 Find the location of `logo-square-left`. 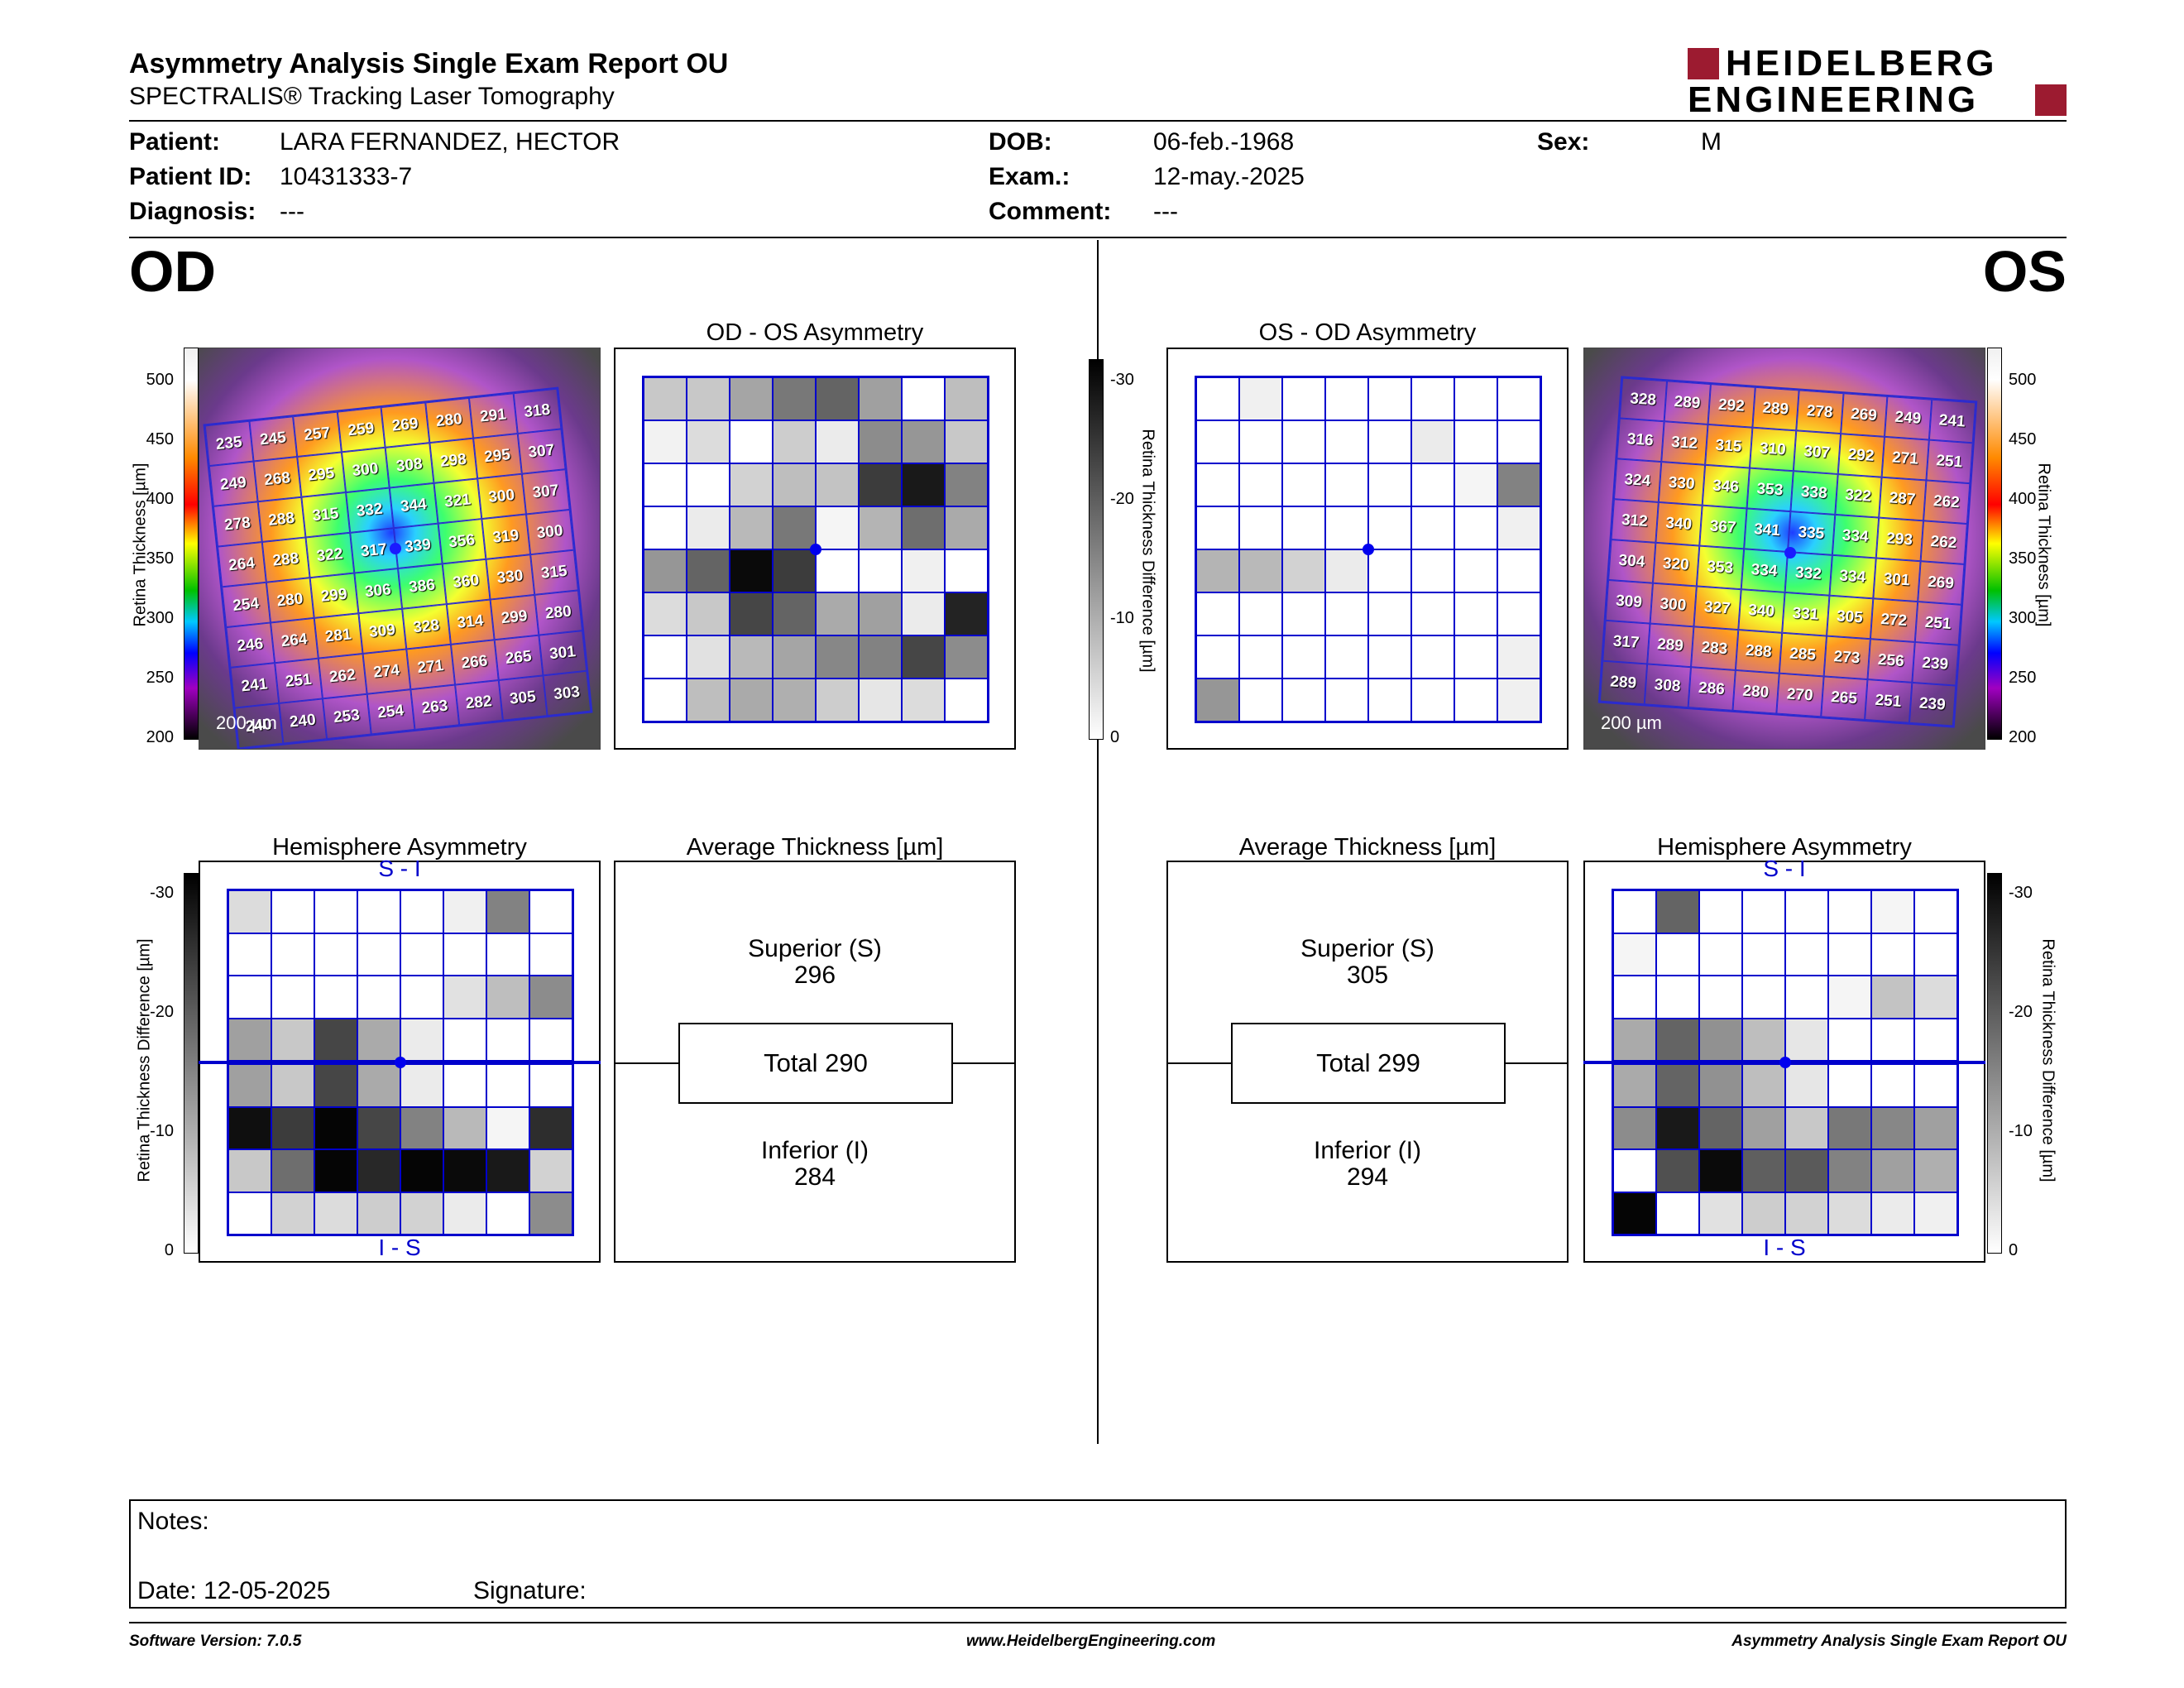

logo-square-left is located at coordinates (1703, 63).